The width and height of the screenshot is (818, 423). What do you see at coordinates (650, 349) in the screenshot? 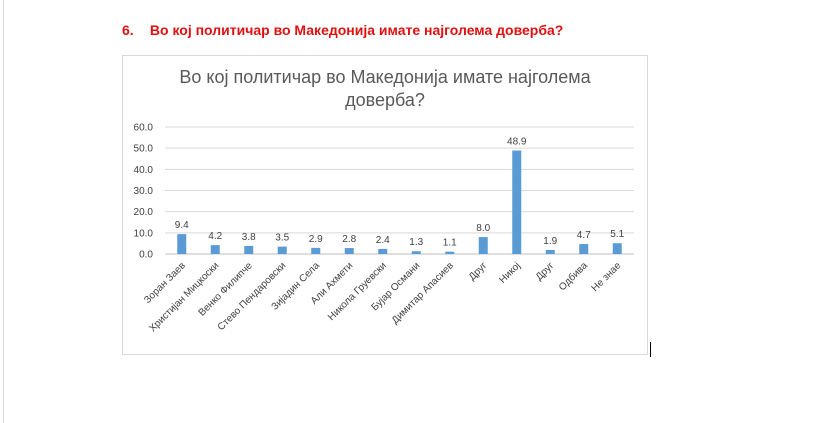
I see `text-cursor` at bounding box center [650, 349].